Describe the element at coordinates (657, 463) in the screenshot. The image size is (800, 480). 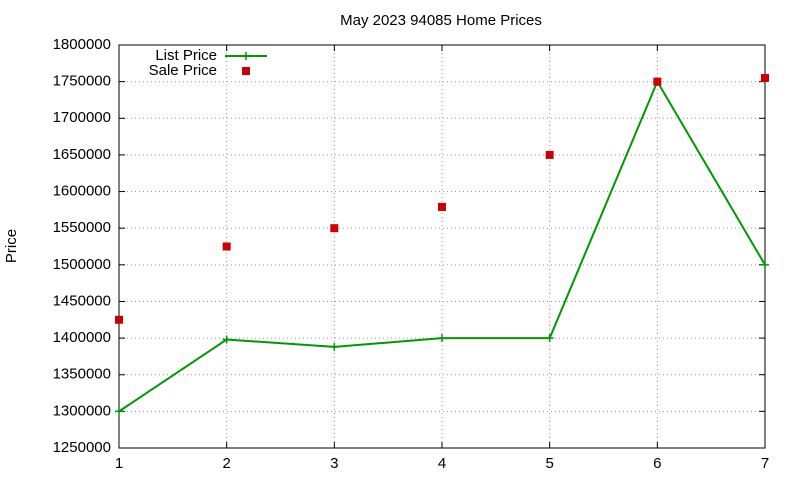
I see `x-tick-label: 6` at that location.